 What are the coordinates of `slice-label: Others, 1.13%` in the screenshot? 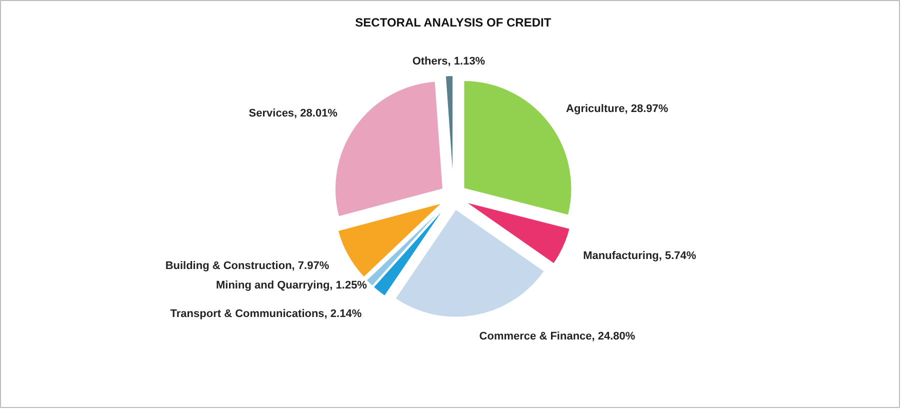 It's located at (449, 62).